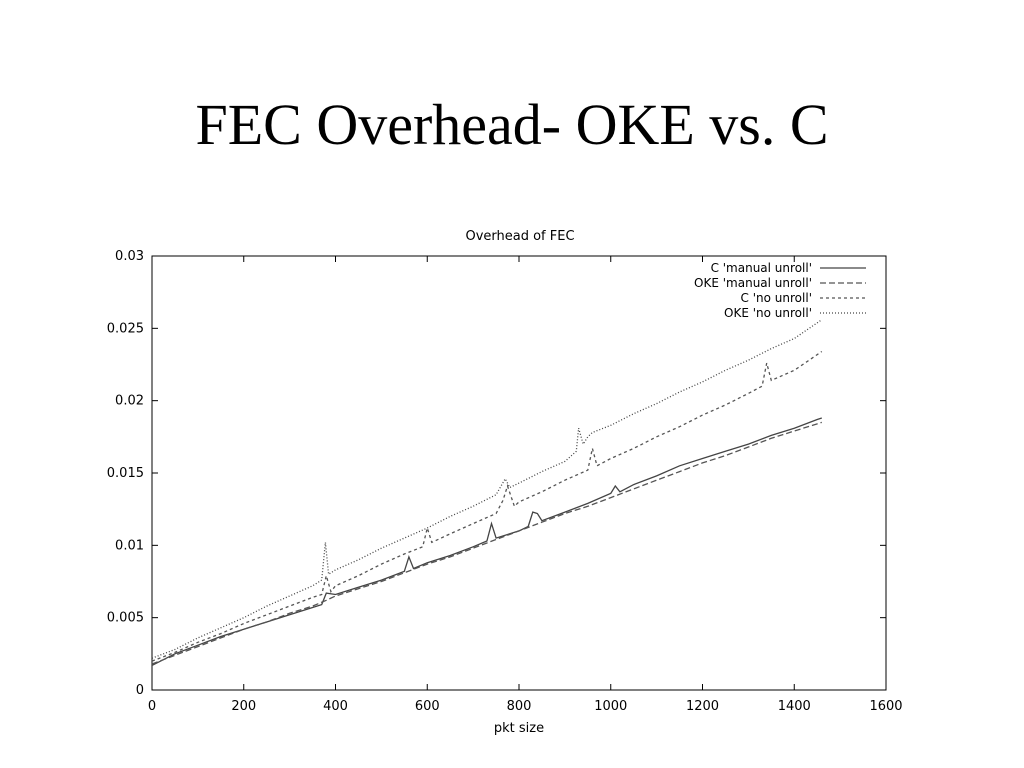 The width and height of the screenshot is (1024, 768). Describe the element at coordinates (702, 706) in the screenshot. I see `x-tick-label: 1200` at that location.